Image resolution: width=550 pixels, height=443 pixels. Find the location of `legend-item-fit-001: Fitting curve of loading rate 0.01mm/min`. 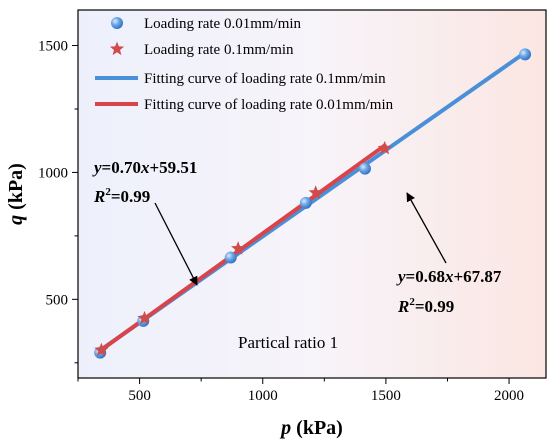

legend-item-fit-001: Fitting curve of loading rate 0.01mm/min is located at coordinates (244, 105).